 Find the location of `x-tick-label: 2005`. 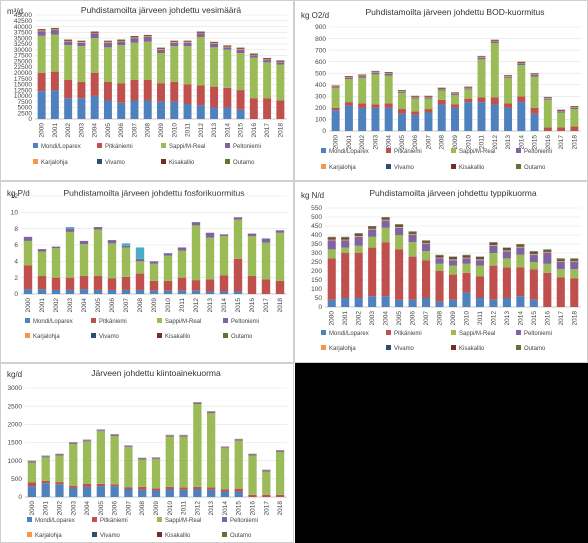

x-tick-label: 2005 is located at coordinates (399, 318).